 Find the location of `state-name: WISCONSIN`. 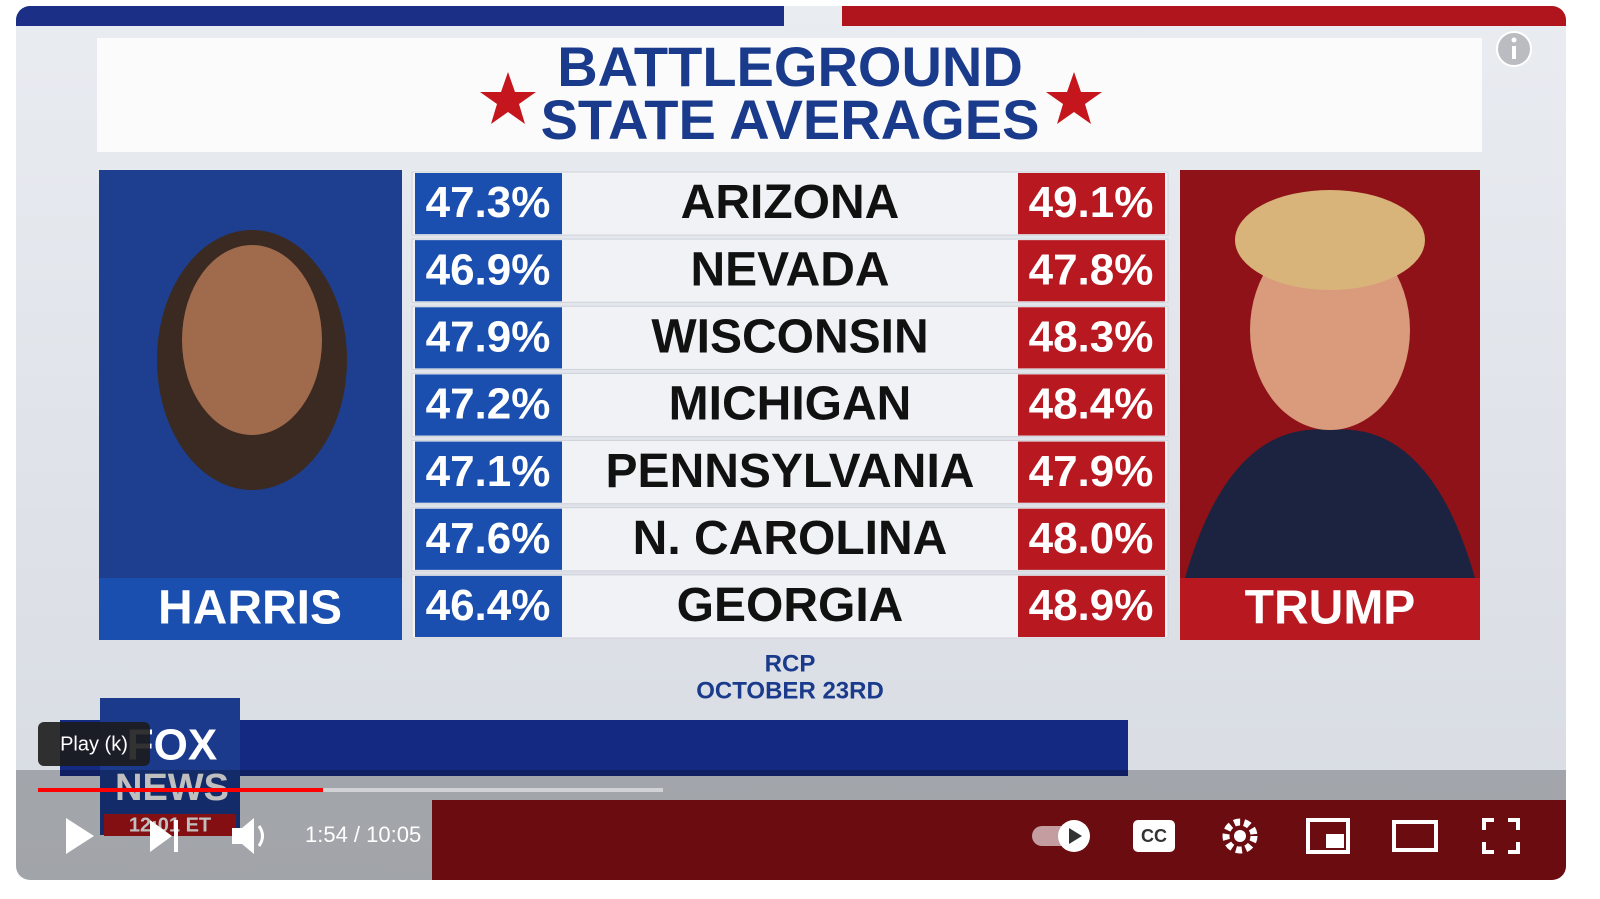

state-name: WISCONSIN is located at coordinates (789, 337).